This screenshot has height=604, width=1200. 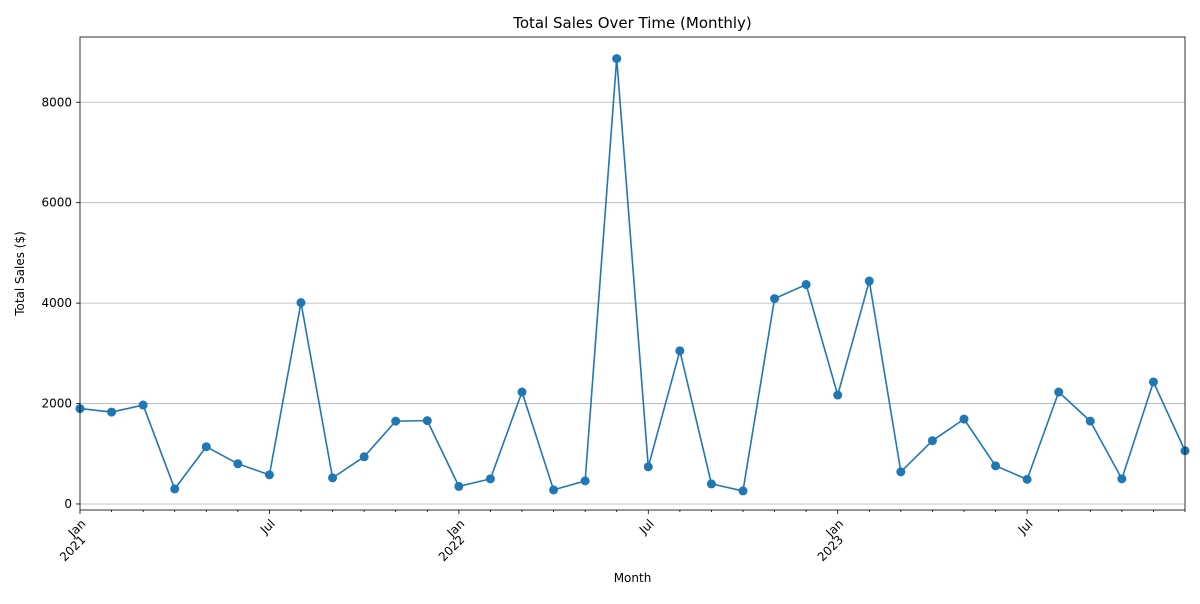 I want to click on y-tick-label: 4000, so click(x=56, y=303).